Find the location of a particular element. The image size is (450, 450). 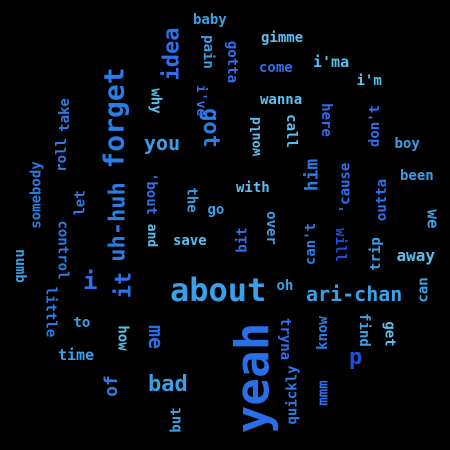

word-time: time is located at coordinates (76, 354).